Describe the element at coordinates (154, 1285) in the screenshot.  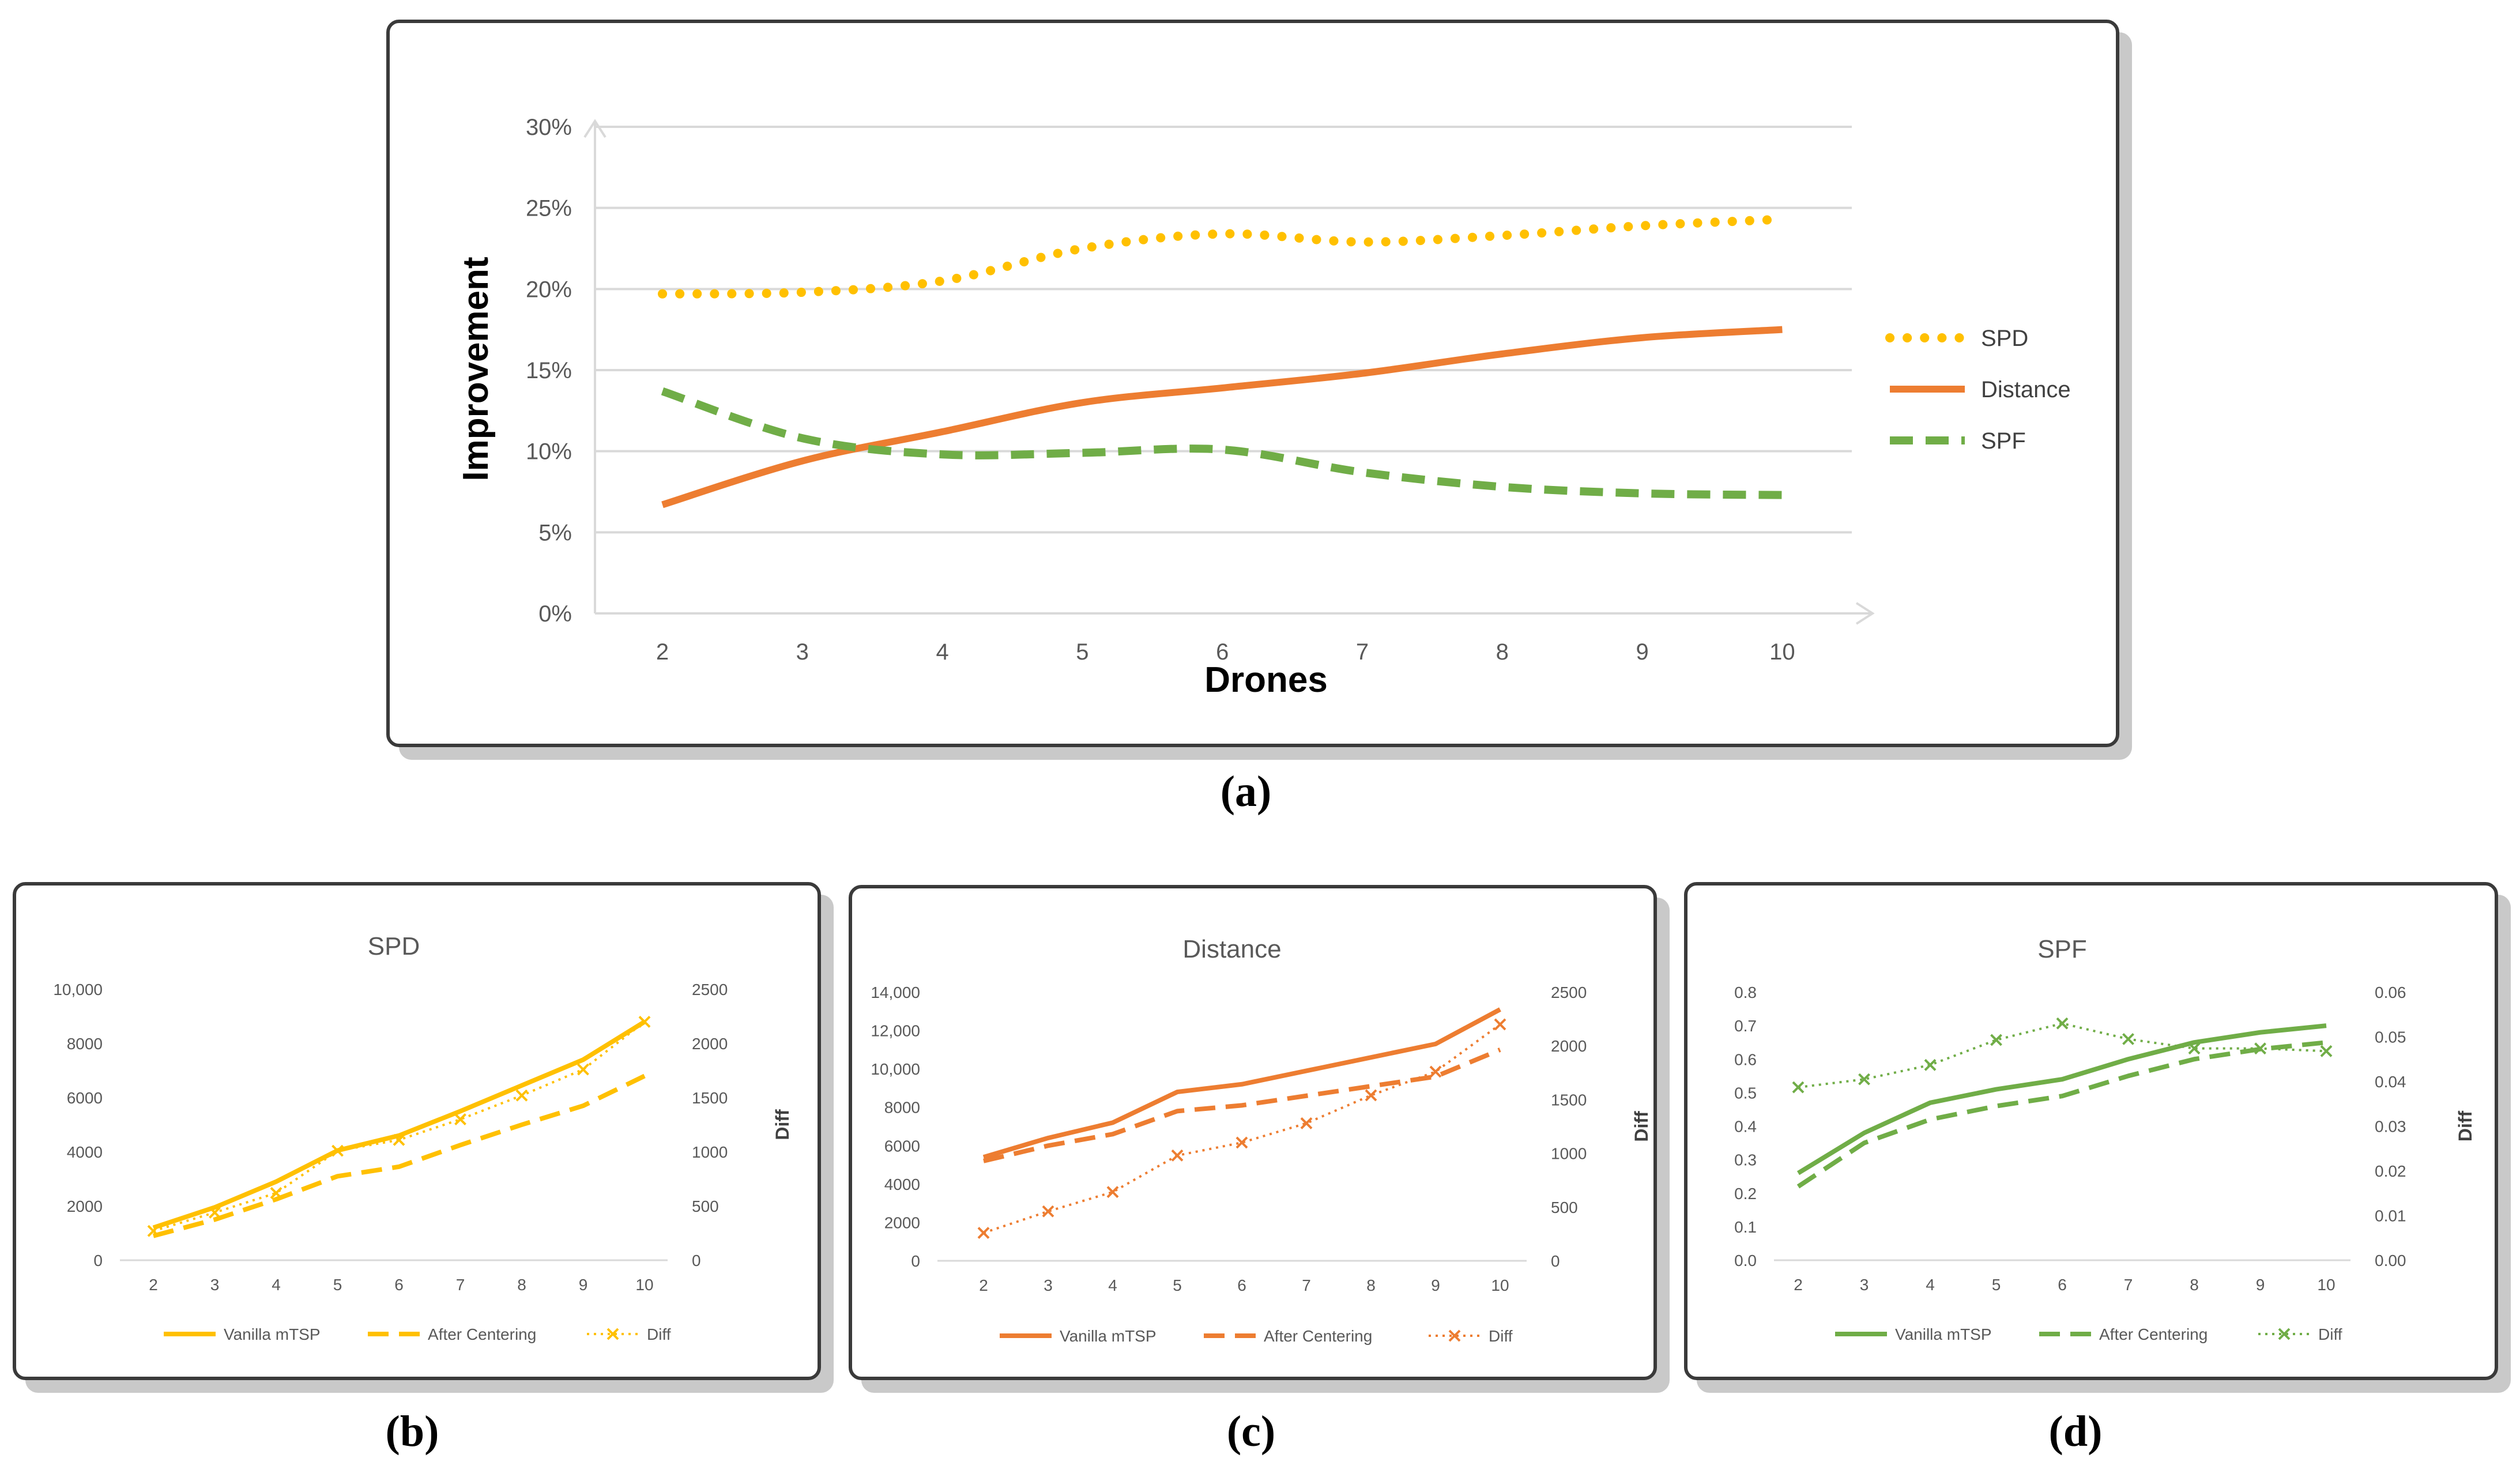
I see `x-tick-label: 2` at that location.